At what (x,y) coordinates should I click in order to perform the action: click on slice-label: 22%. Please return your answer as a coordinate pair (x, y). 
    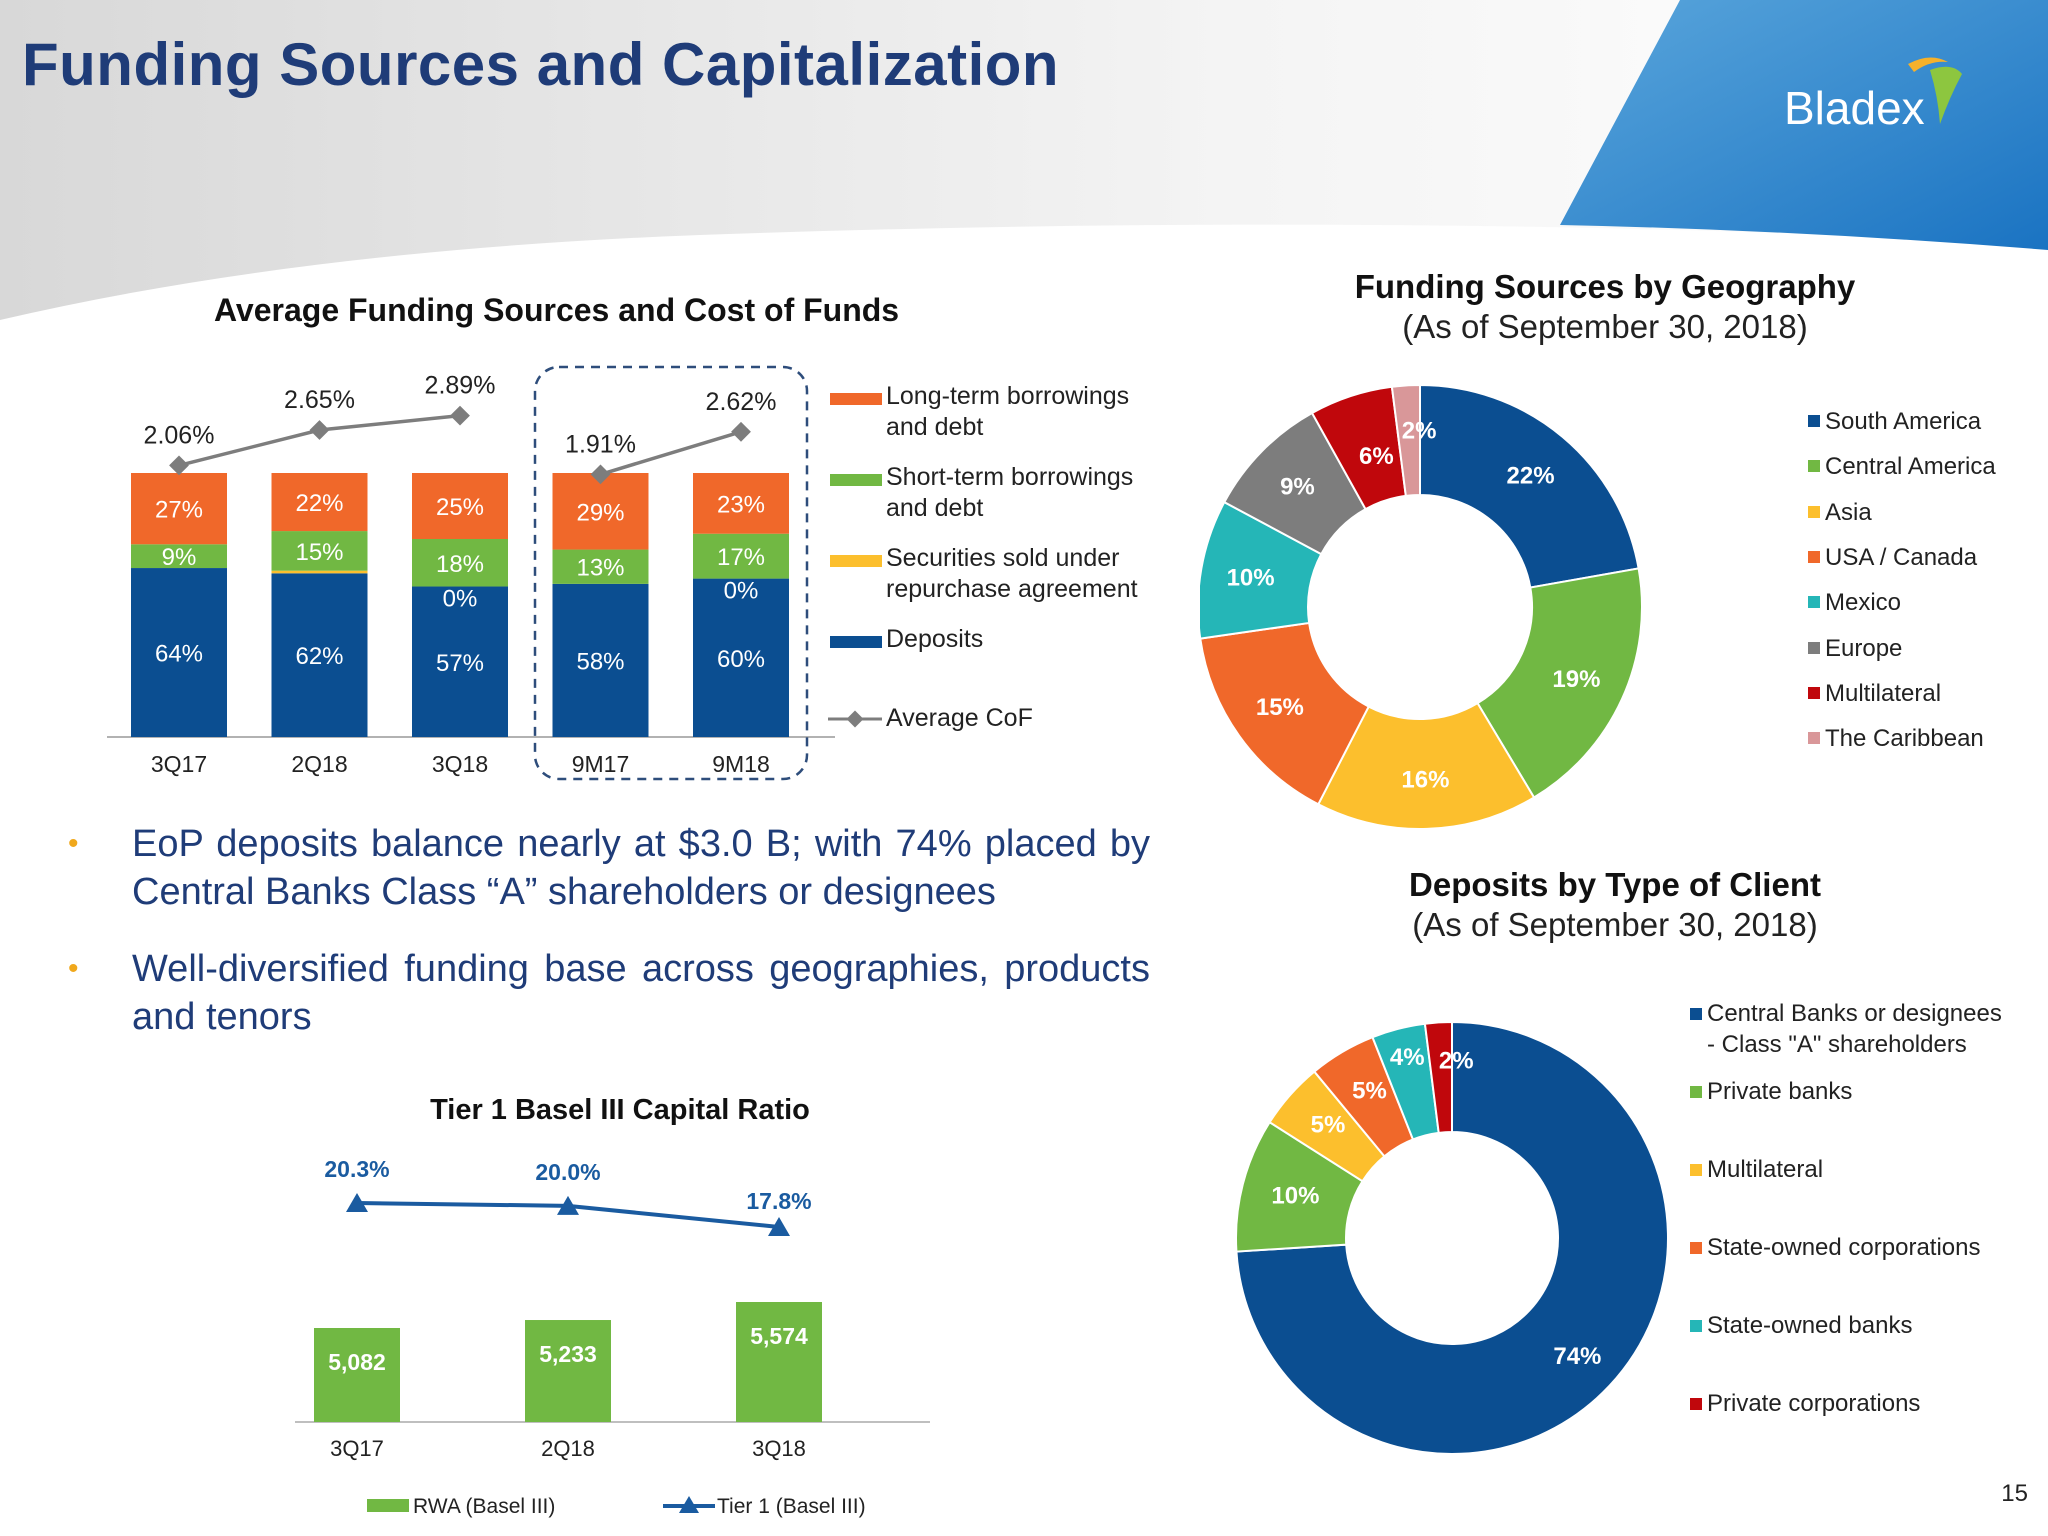
    Looking at the image, I should click on (1531, 476).